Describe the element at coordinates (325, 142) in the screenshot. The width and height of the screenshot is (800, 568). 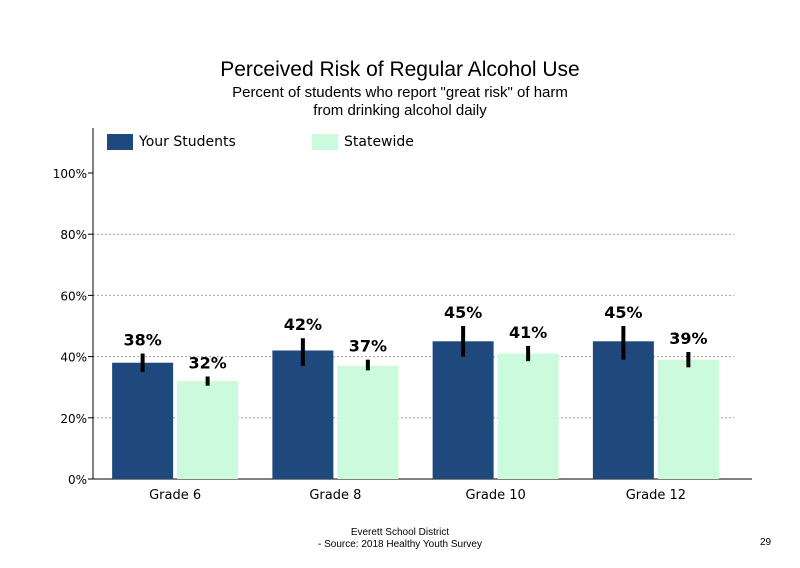
I see `legend-swatch-statewide` at that location.